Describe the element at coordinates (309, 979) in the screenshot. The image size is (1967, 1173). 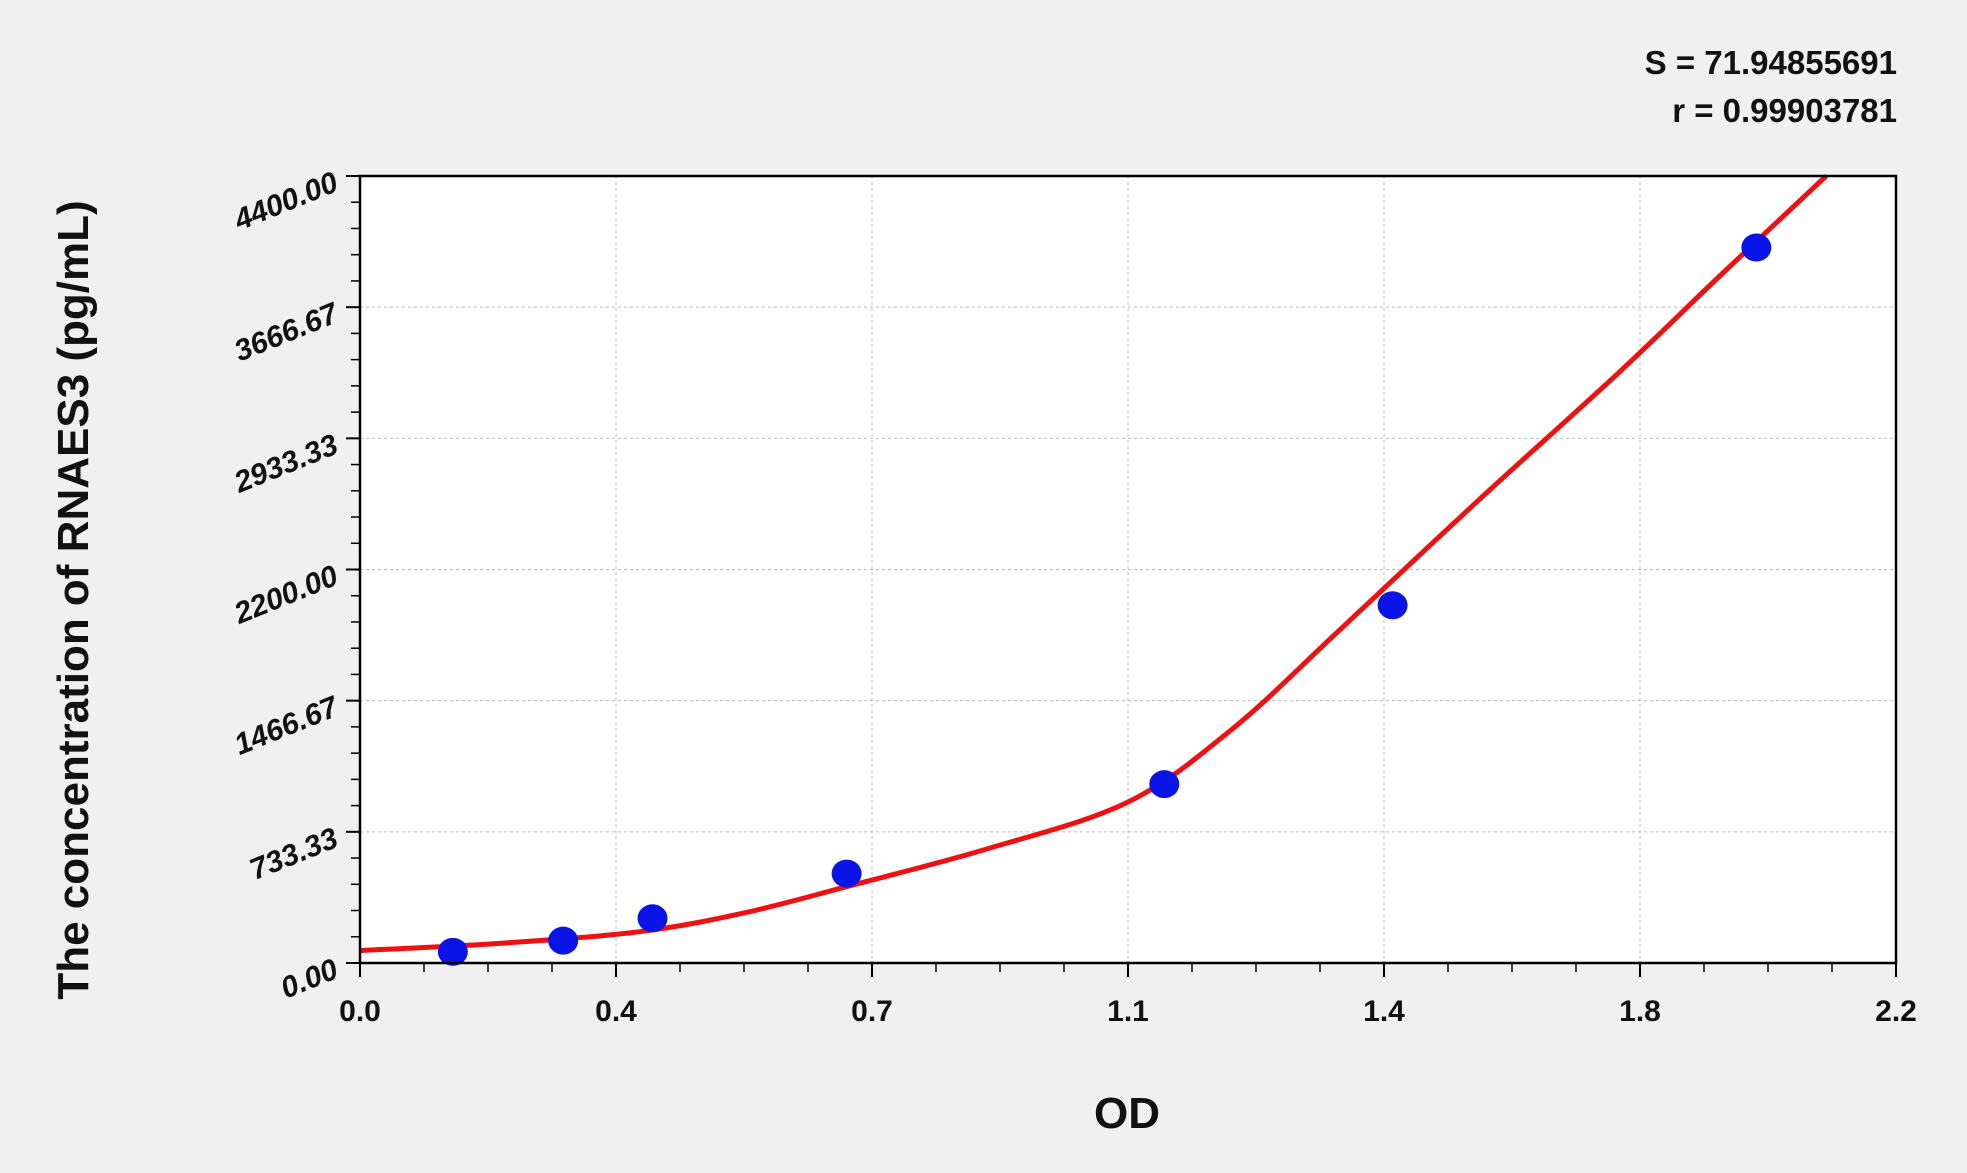
I see `y-tick-label: 0.00` at that location.